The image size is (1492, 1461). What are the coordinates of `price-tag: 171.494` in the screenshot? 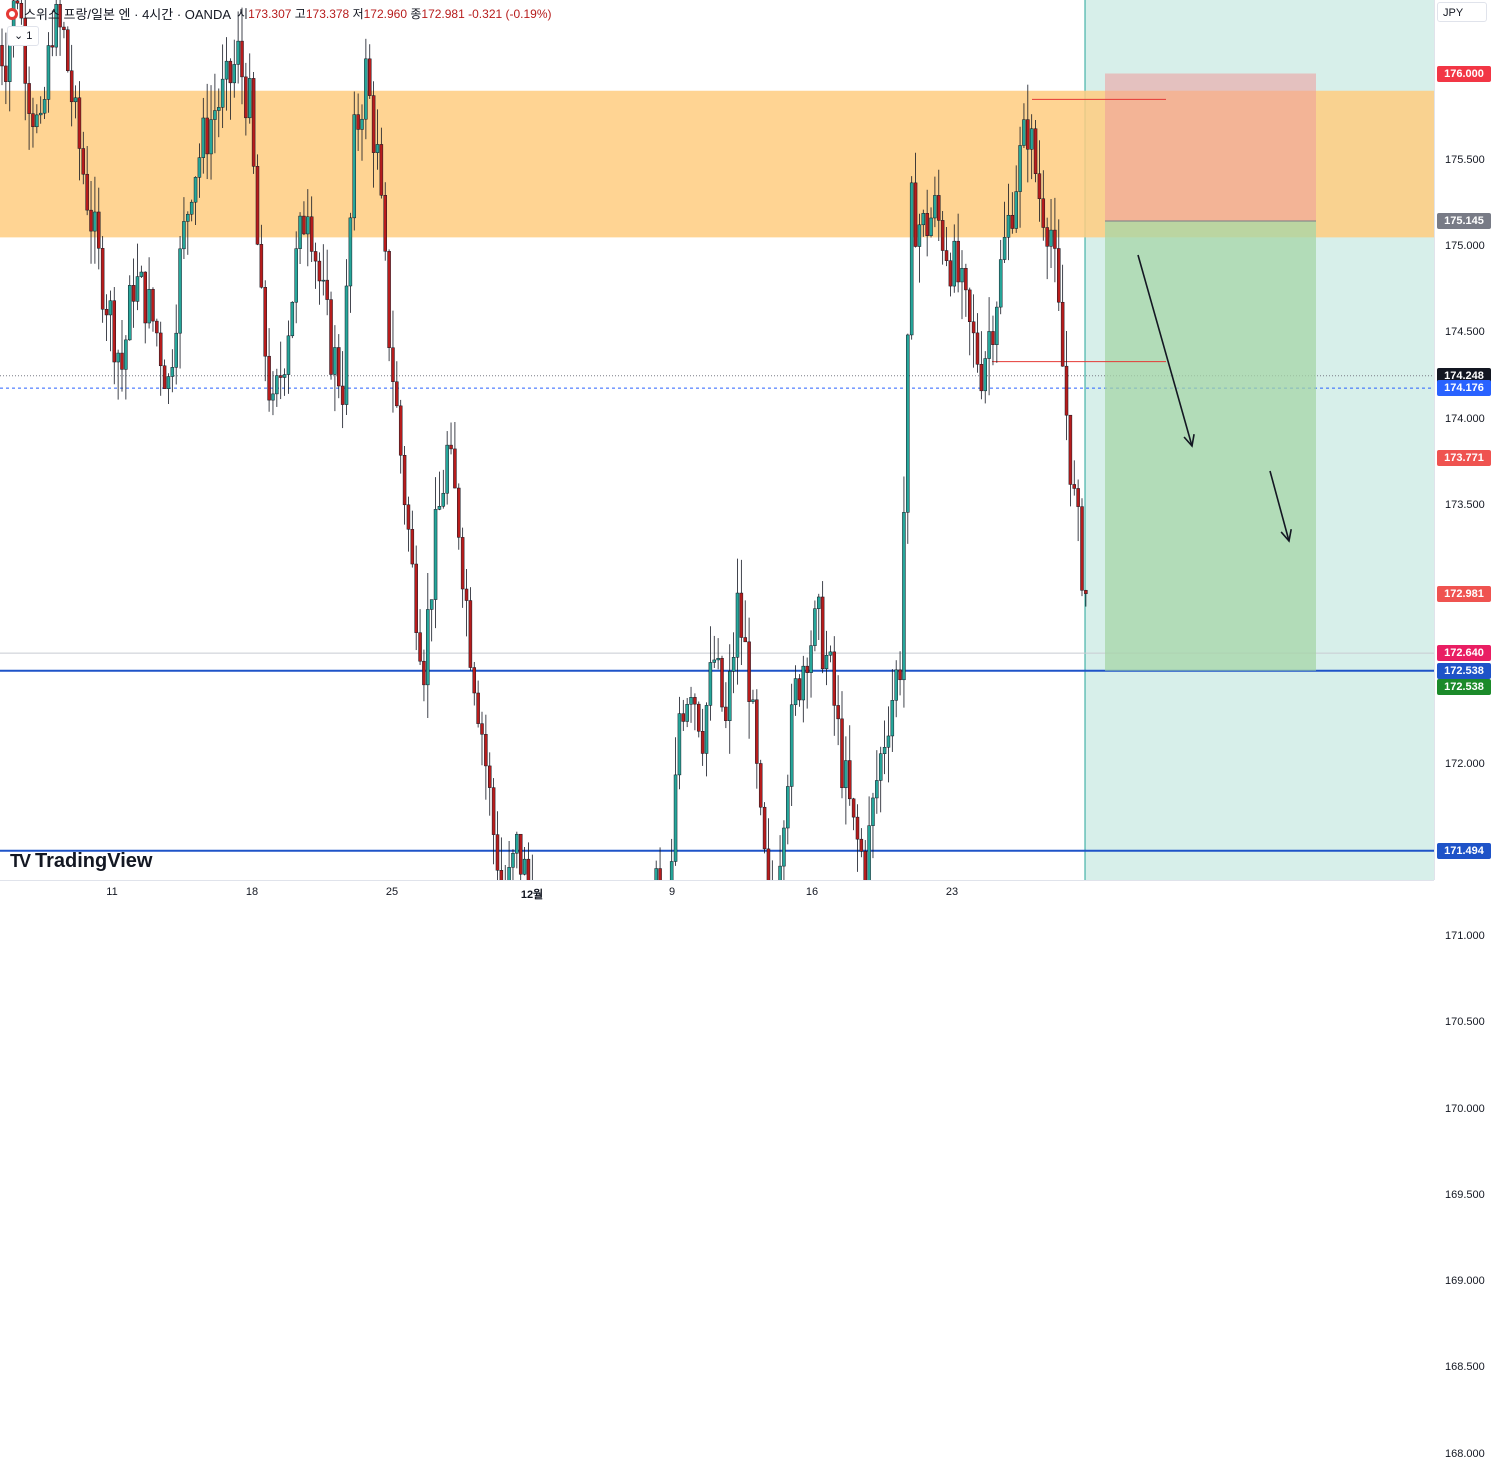 It's located at (1464, 850).